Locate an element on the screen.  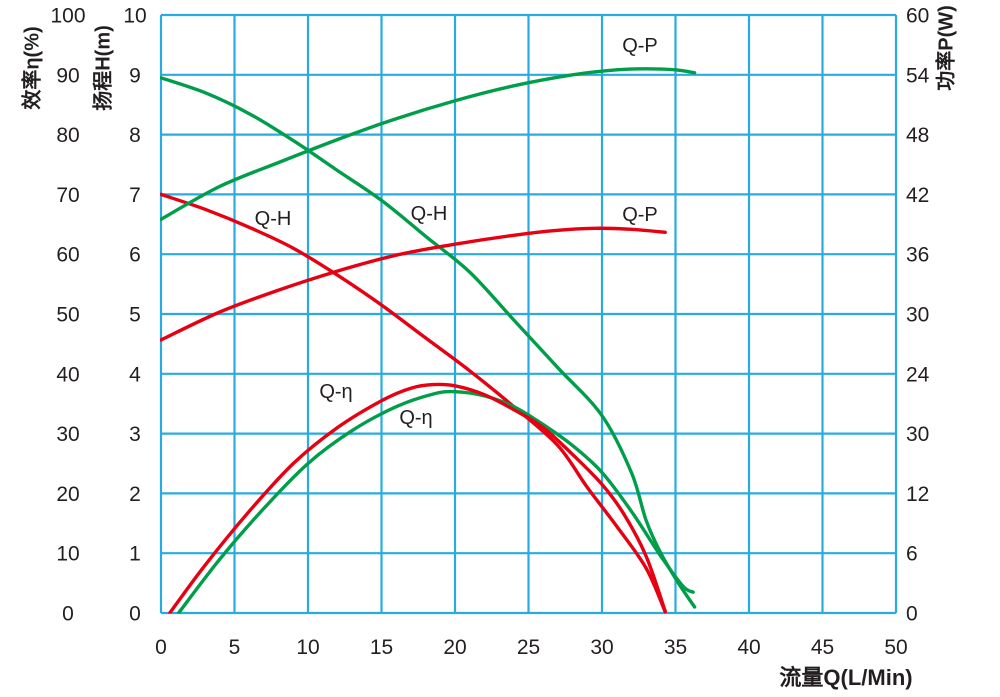
power-tick-label-2: 48 is located at coordinates (917, 135).